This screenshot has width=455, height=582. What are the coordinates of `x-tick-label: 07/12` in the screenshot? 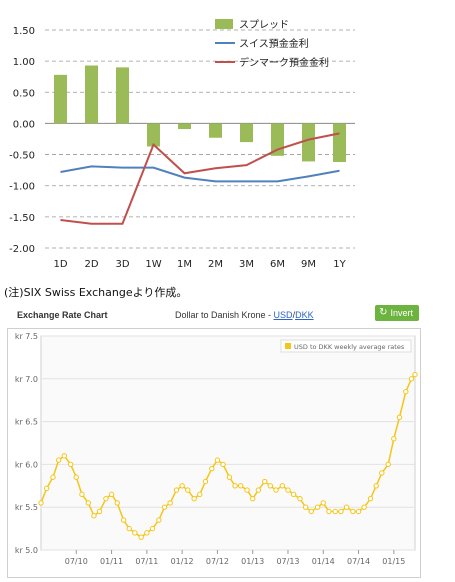 It's located at (217, 561).